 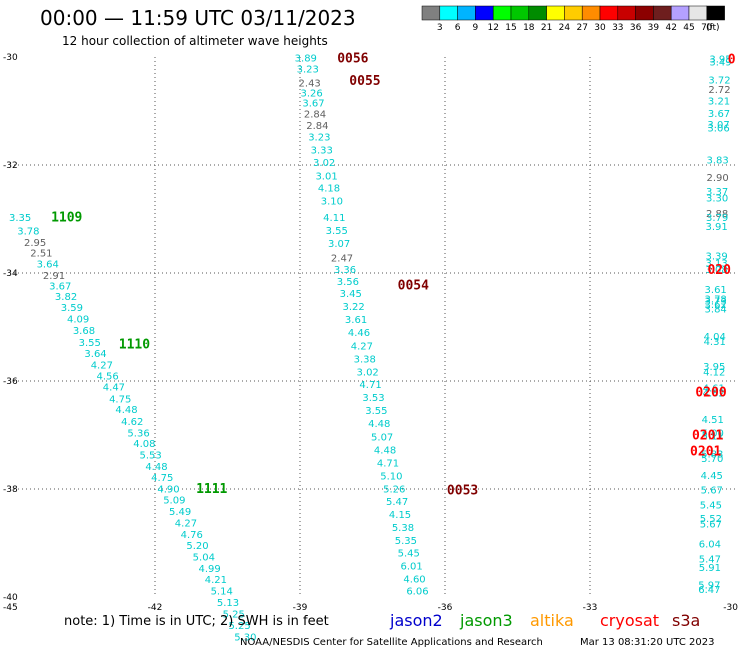 What do you see at coordinates (717, 192) in the screenshot?
I see `wave-height-value: 3.37` at bounding box center [717, 192].